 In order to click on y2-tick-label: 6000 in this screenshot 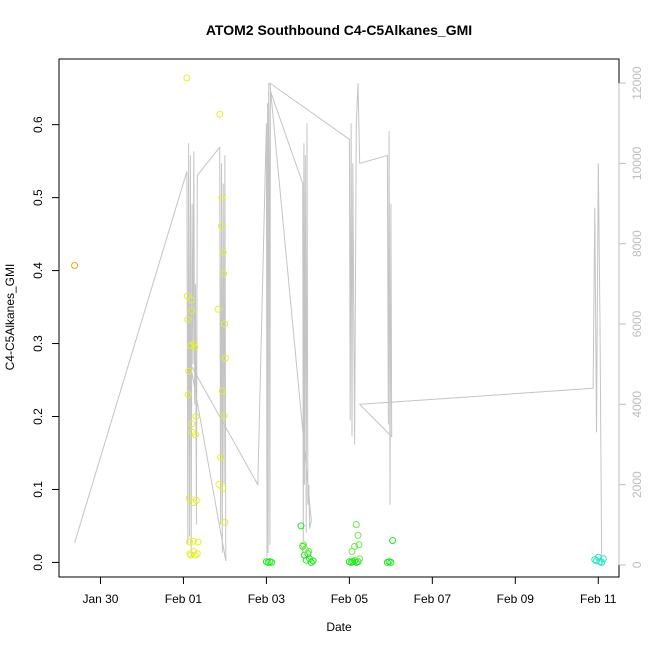, I will do `click(637, 323)`.